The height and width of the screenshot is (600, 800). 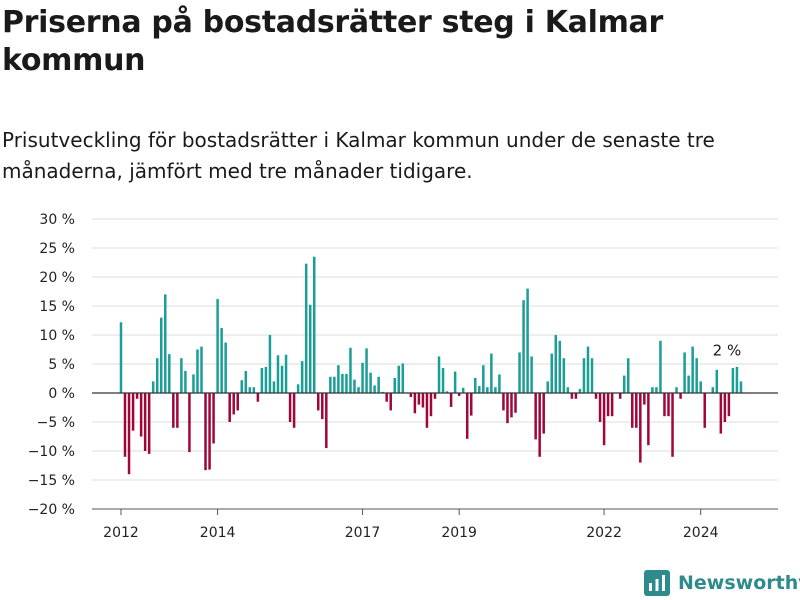 I want to click on x-axis-ticks: 2012 2014 2017 2019 2022 2024, so click(x=411, y=525).